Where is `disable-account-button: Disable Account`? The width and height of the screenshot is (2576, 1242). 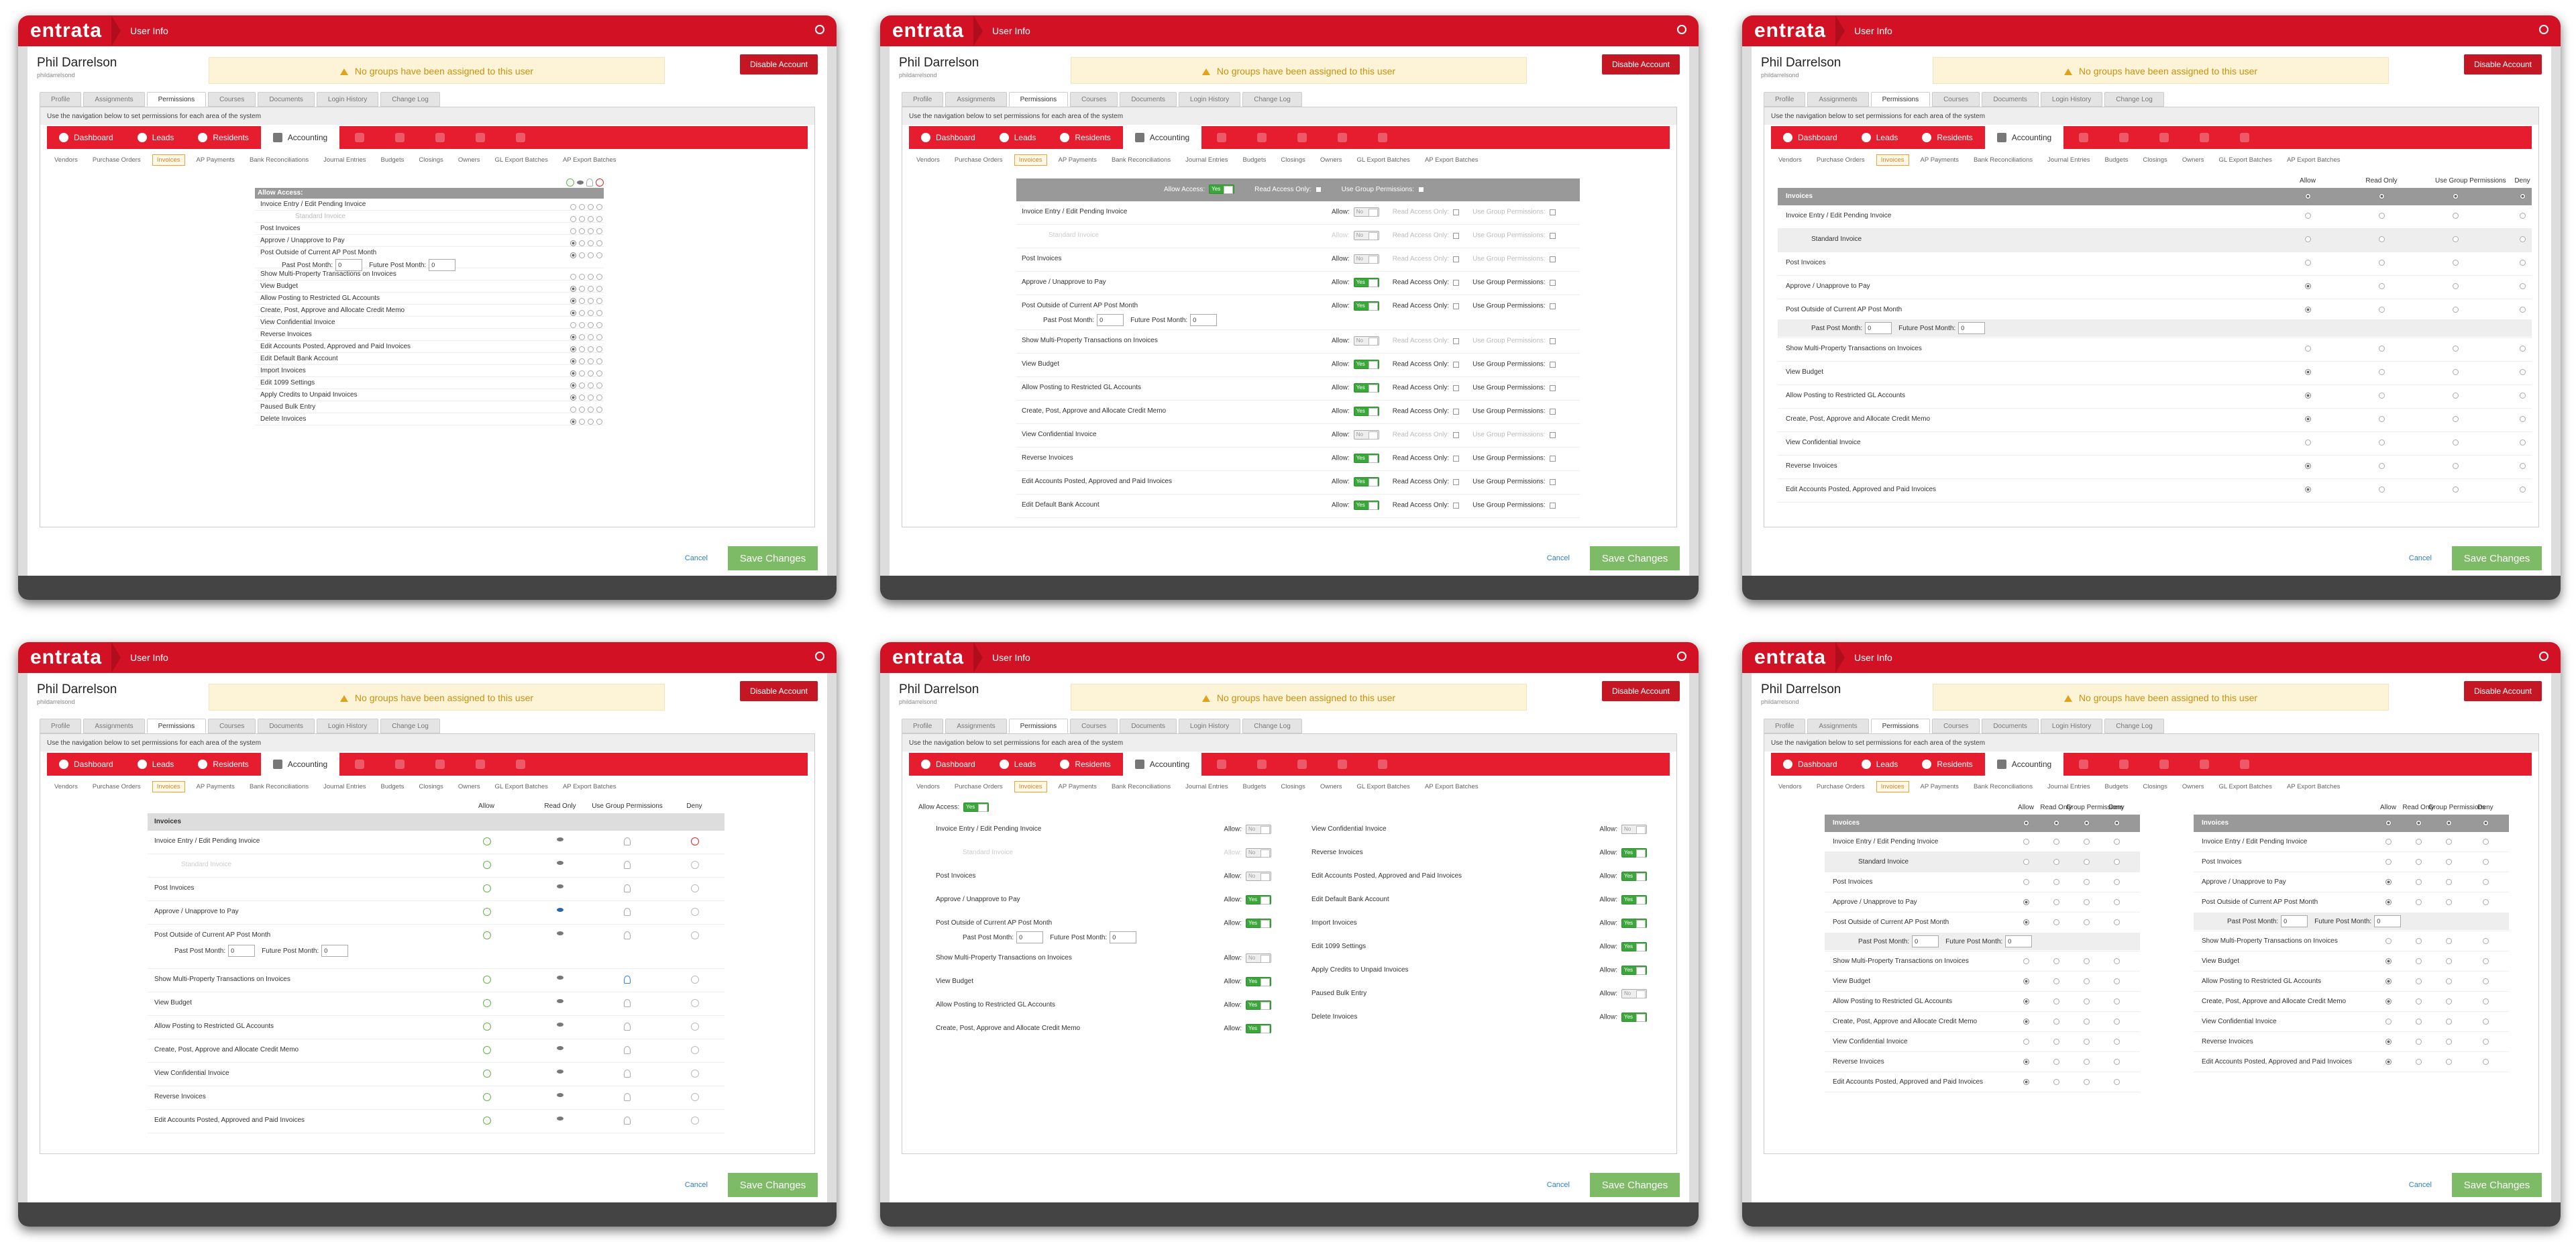 disable-account-button: Disable Account is located at coordinates (2503, 64).